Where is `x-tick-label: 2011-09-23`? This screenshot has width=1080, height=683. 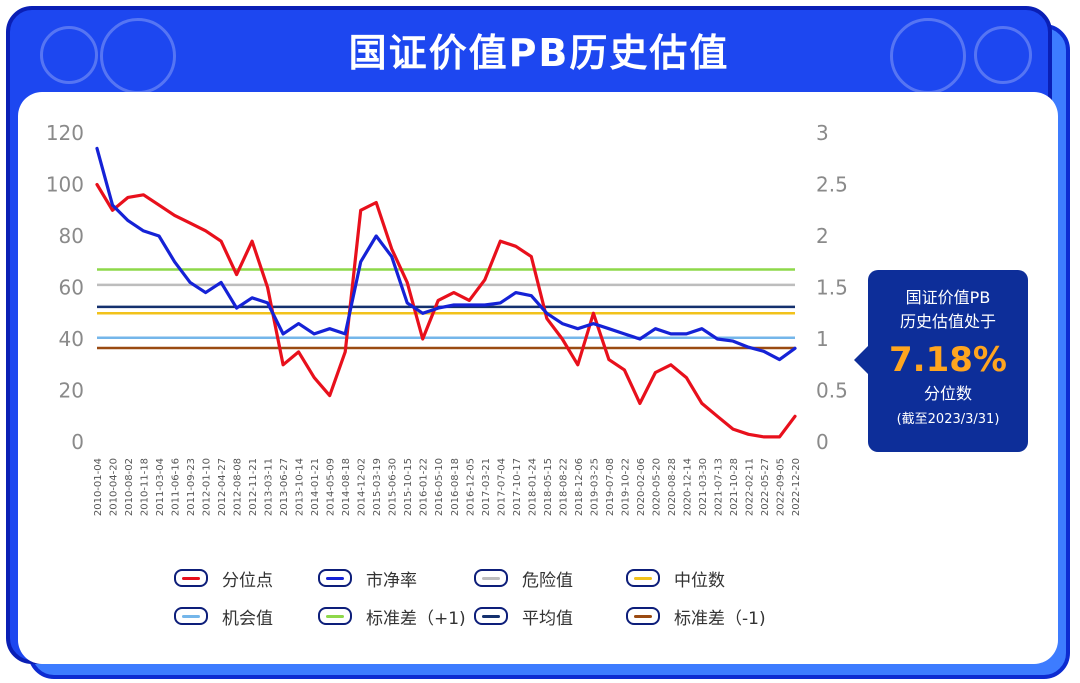 x-tick-label: 2011-09-23 is located at coordinates (191, 487).